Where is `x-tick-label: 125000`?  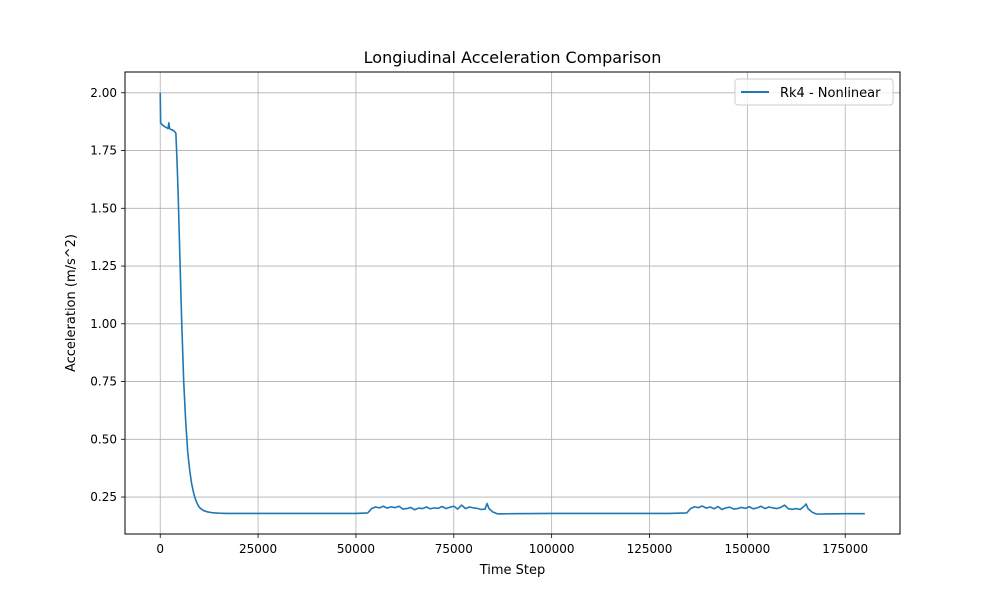
x-tick-label: 125000 is located at coordinates (650, 549).